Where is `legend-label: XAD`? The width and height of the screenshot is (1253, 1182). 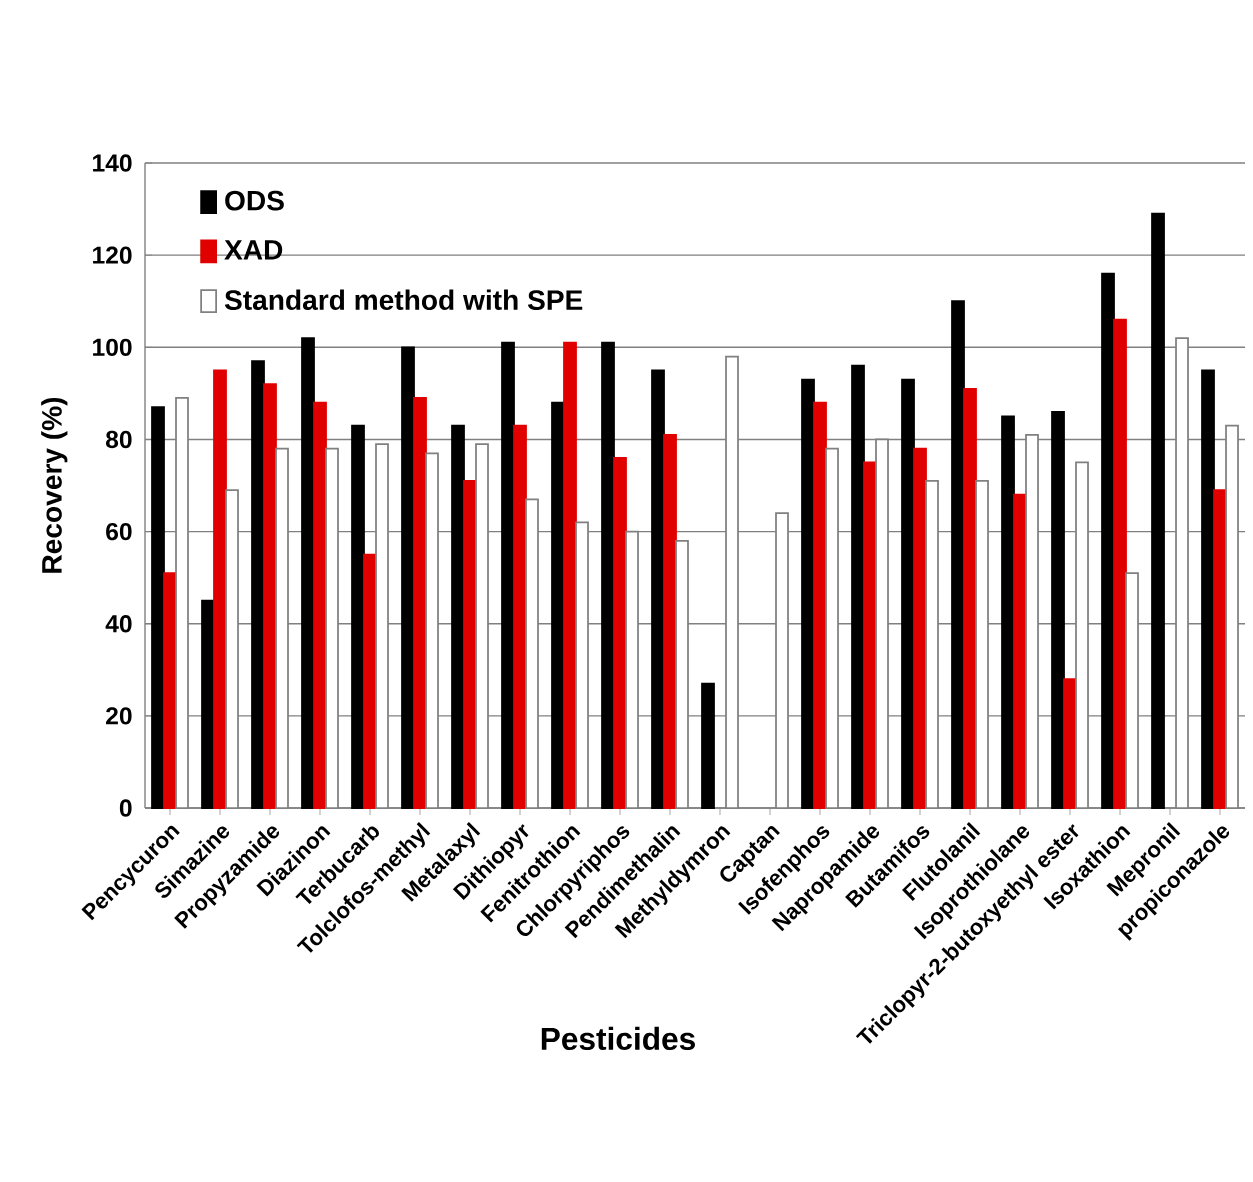 legend-label: XAD is located at coordinates (253, 250).